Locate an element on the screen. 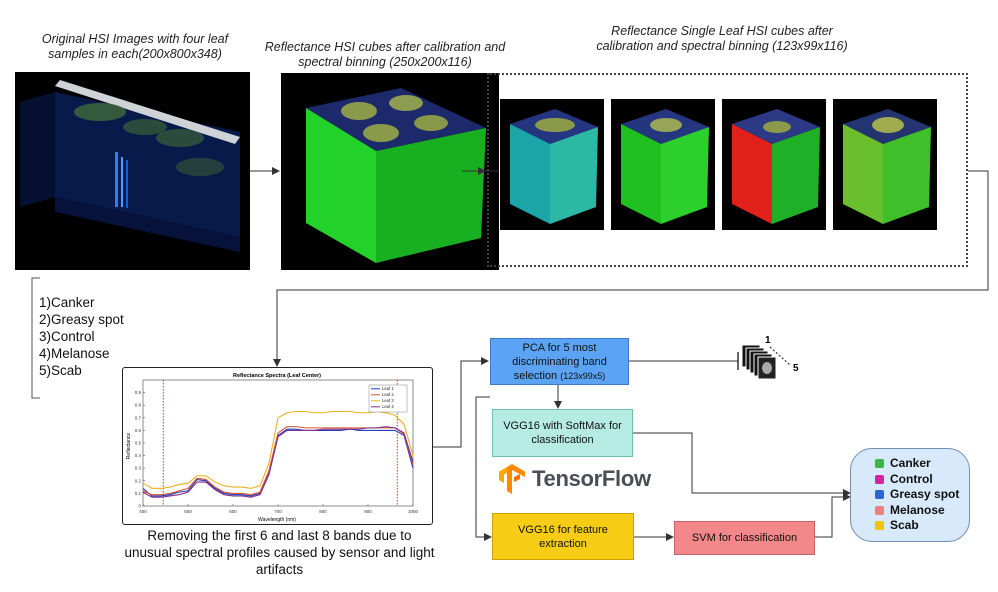  chart-ylabel: Reflectance is located at coordinates (129, 446).